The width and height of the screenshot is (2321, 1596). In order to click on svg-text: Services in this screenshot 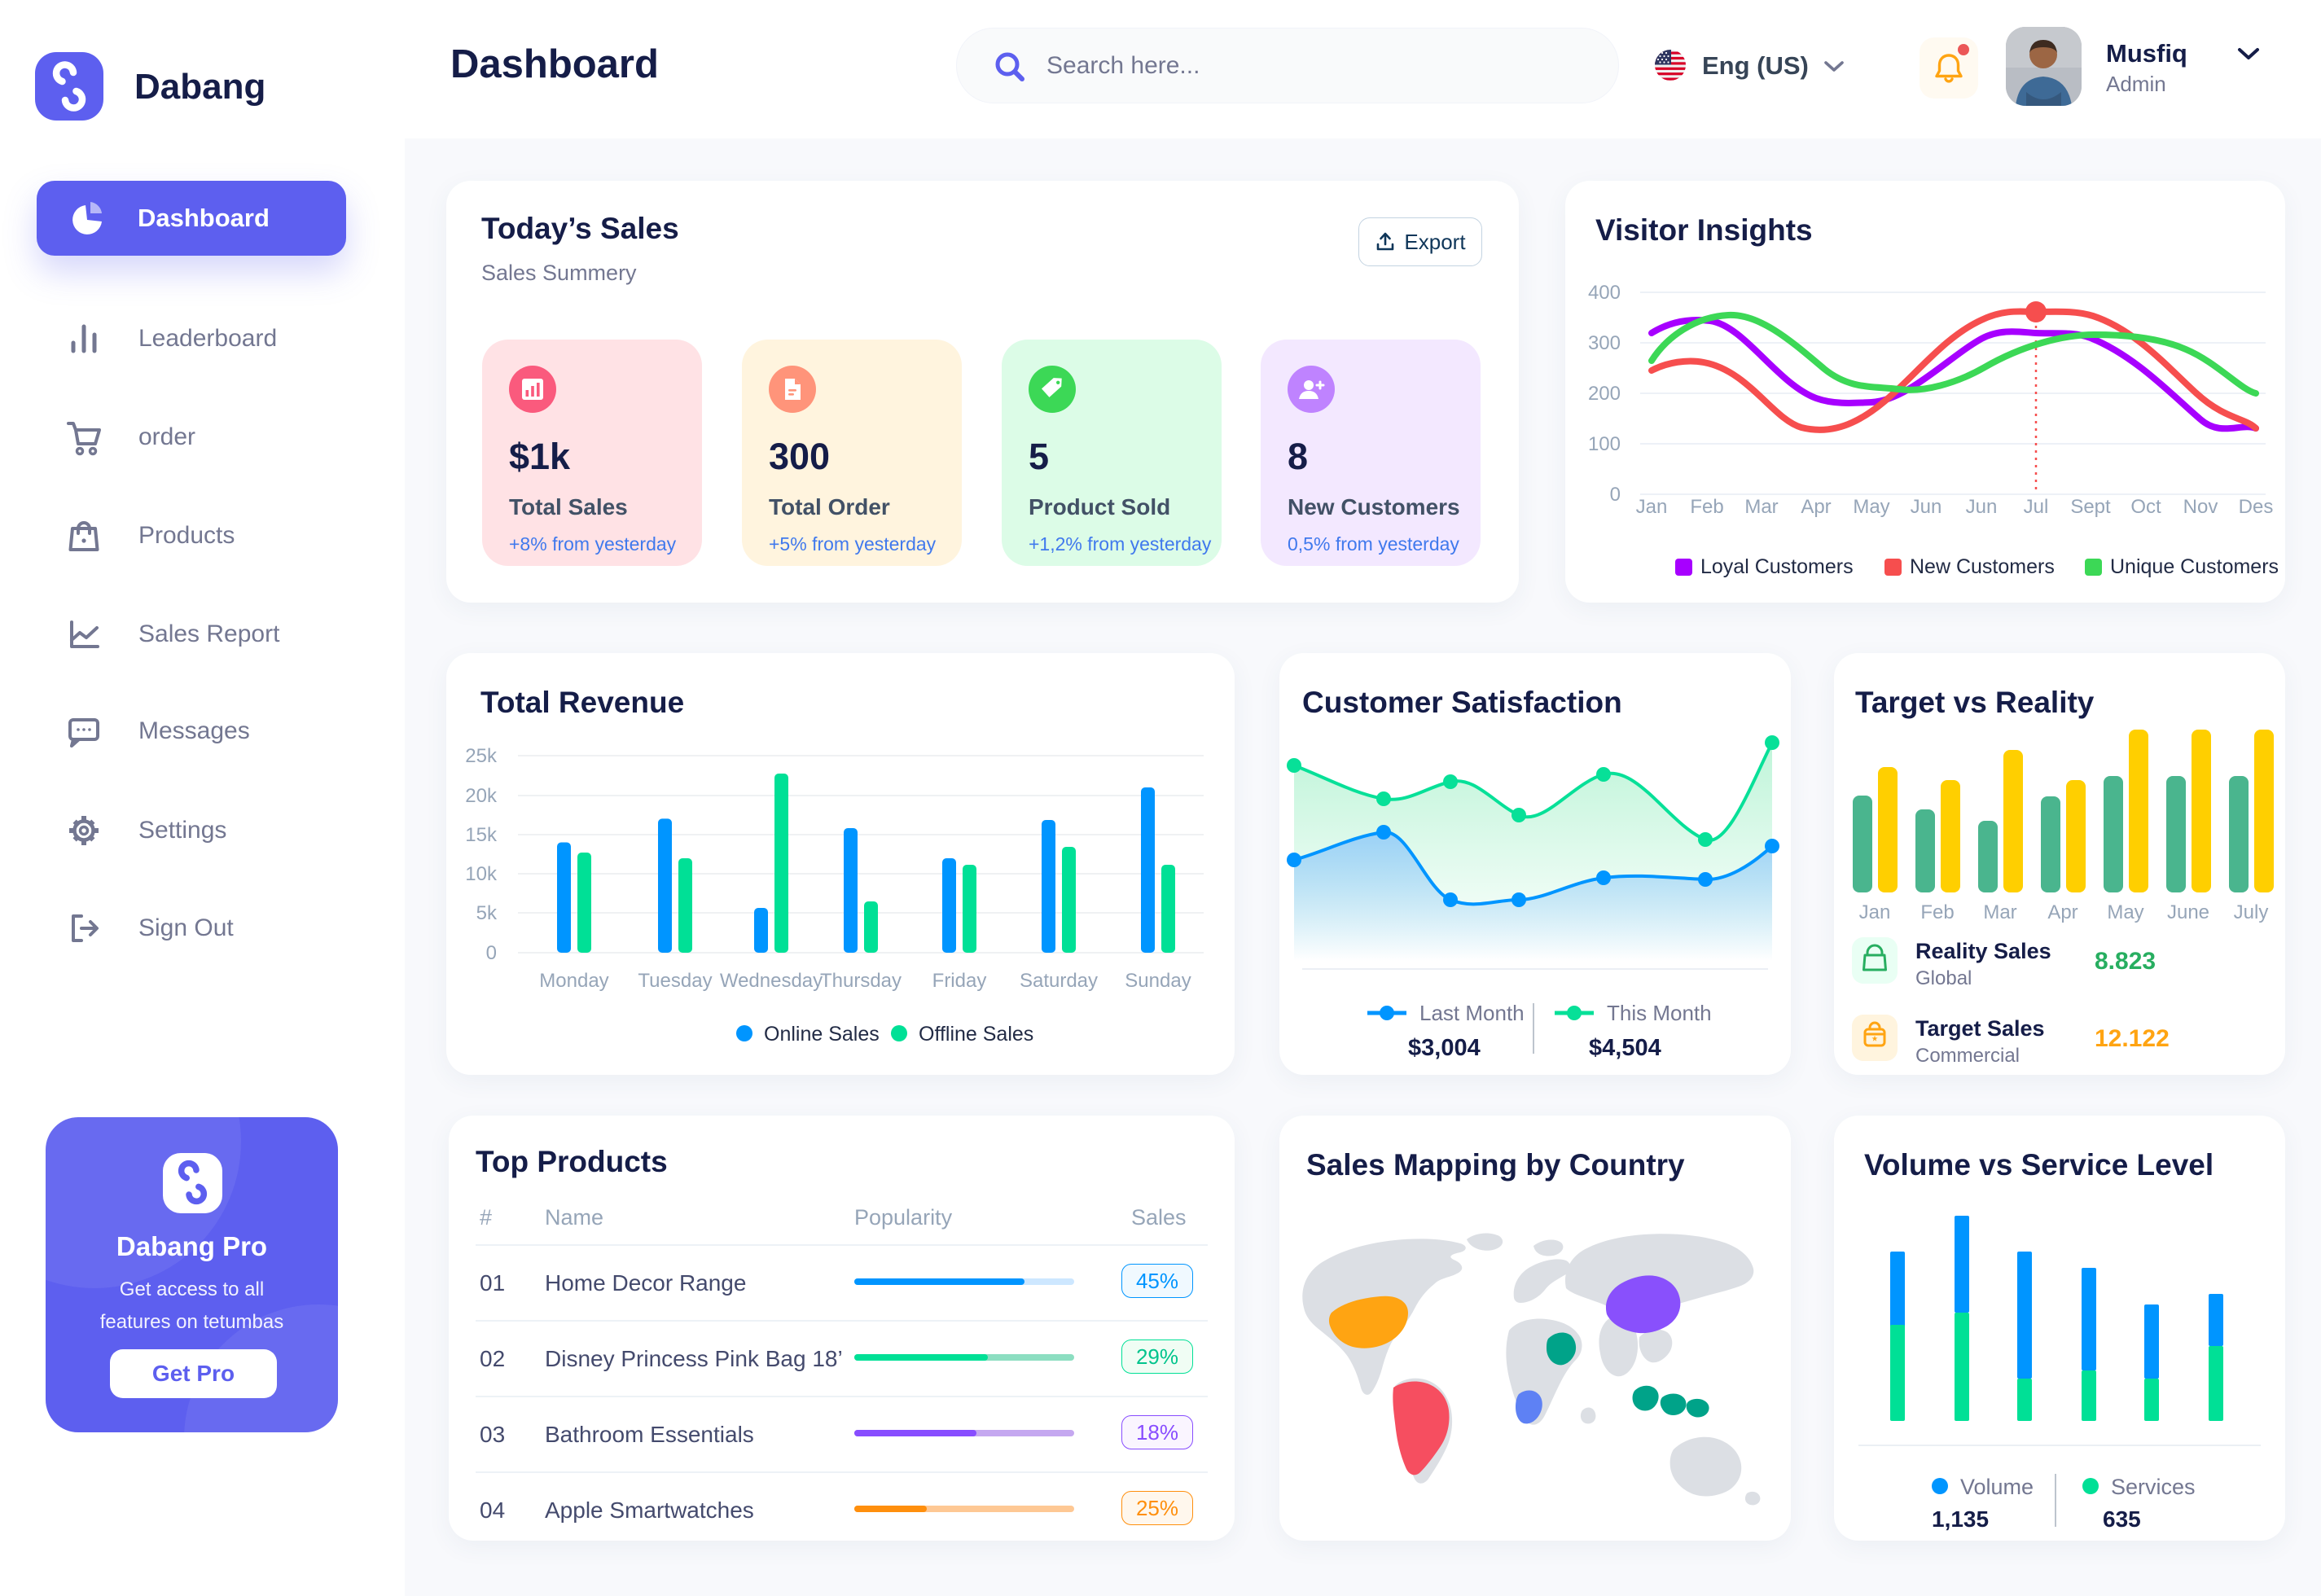, I will do `click(2153, 1487)`.